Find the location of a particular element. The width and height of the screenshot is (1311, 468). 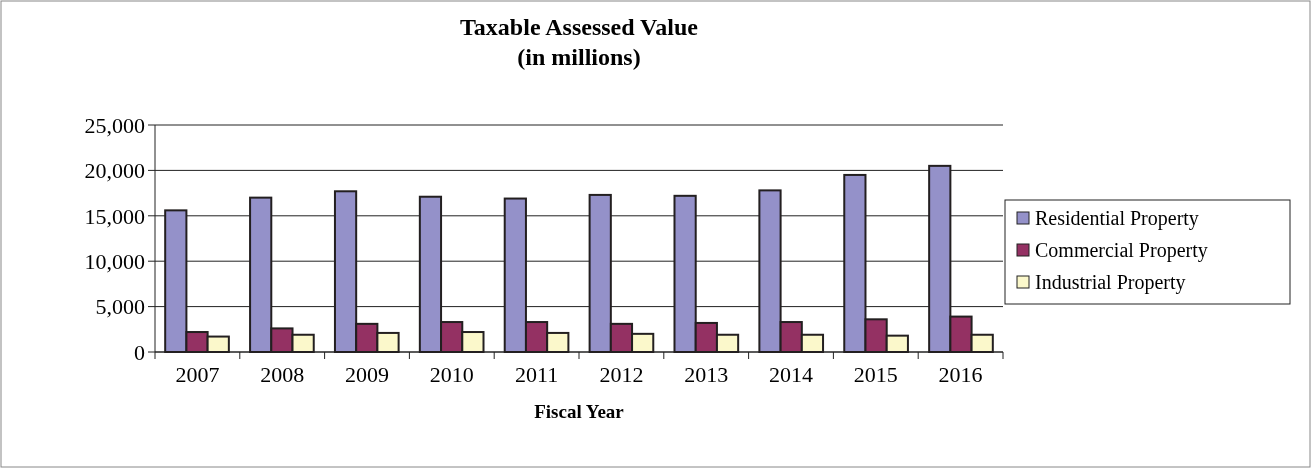

x-tick-label: 2013 is located at coordinates (706, 374).